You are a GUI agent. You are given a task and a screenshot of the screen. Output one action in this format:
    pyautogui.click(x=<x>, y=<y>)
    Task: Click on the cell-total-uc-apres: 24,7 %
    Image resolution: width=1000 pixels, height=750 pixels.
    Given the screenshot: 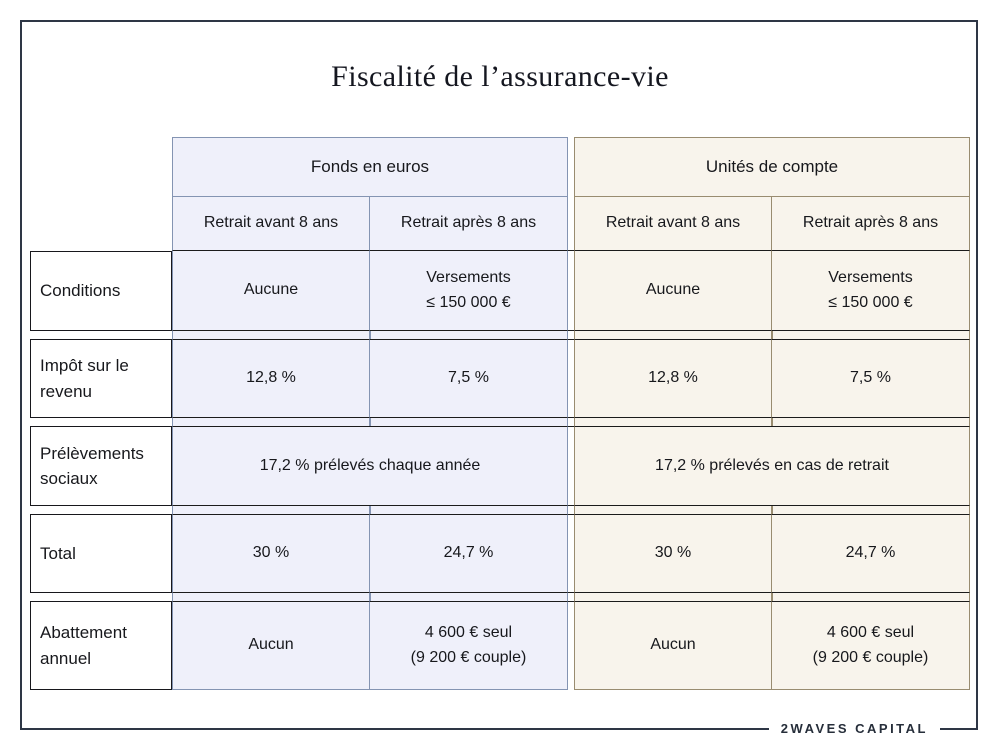 What is the action you would take?
    pyautogui.click(x=871, y=553)
    